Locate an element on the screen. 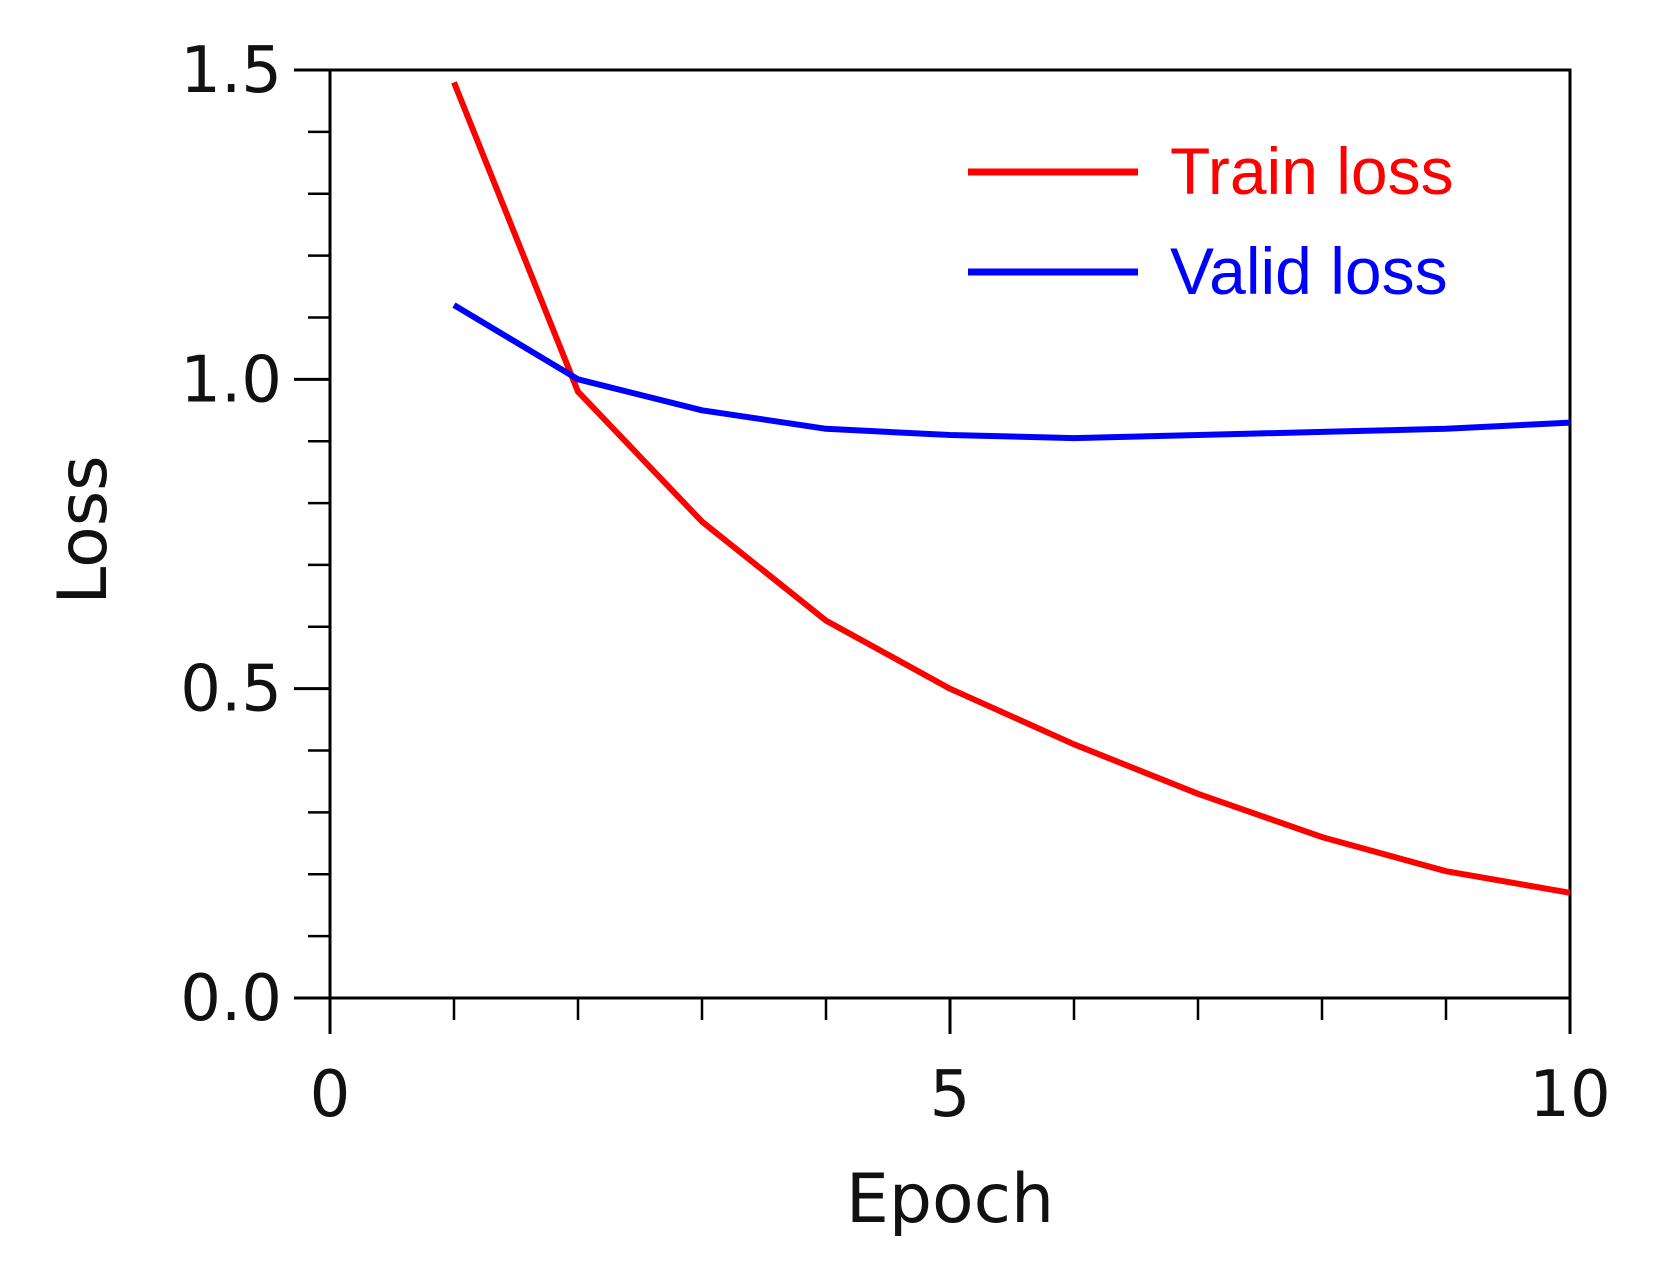  y-tick-label: 0.0 is located at coordinates (231, 999).